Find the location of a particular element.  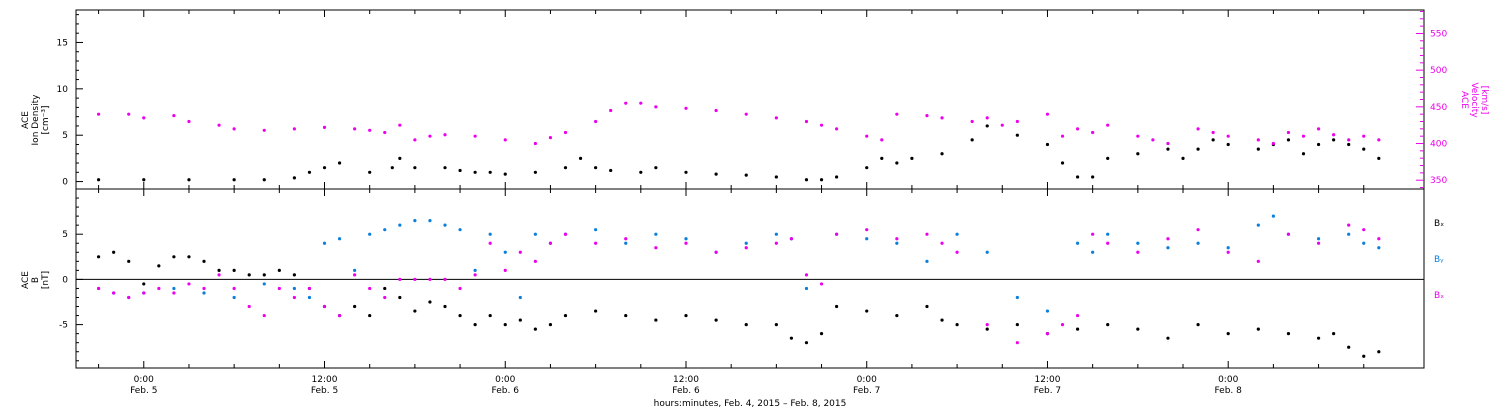

velocity-tick-label: 350 is located at coordinates (1438, 181).